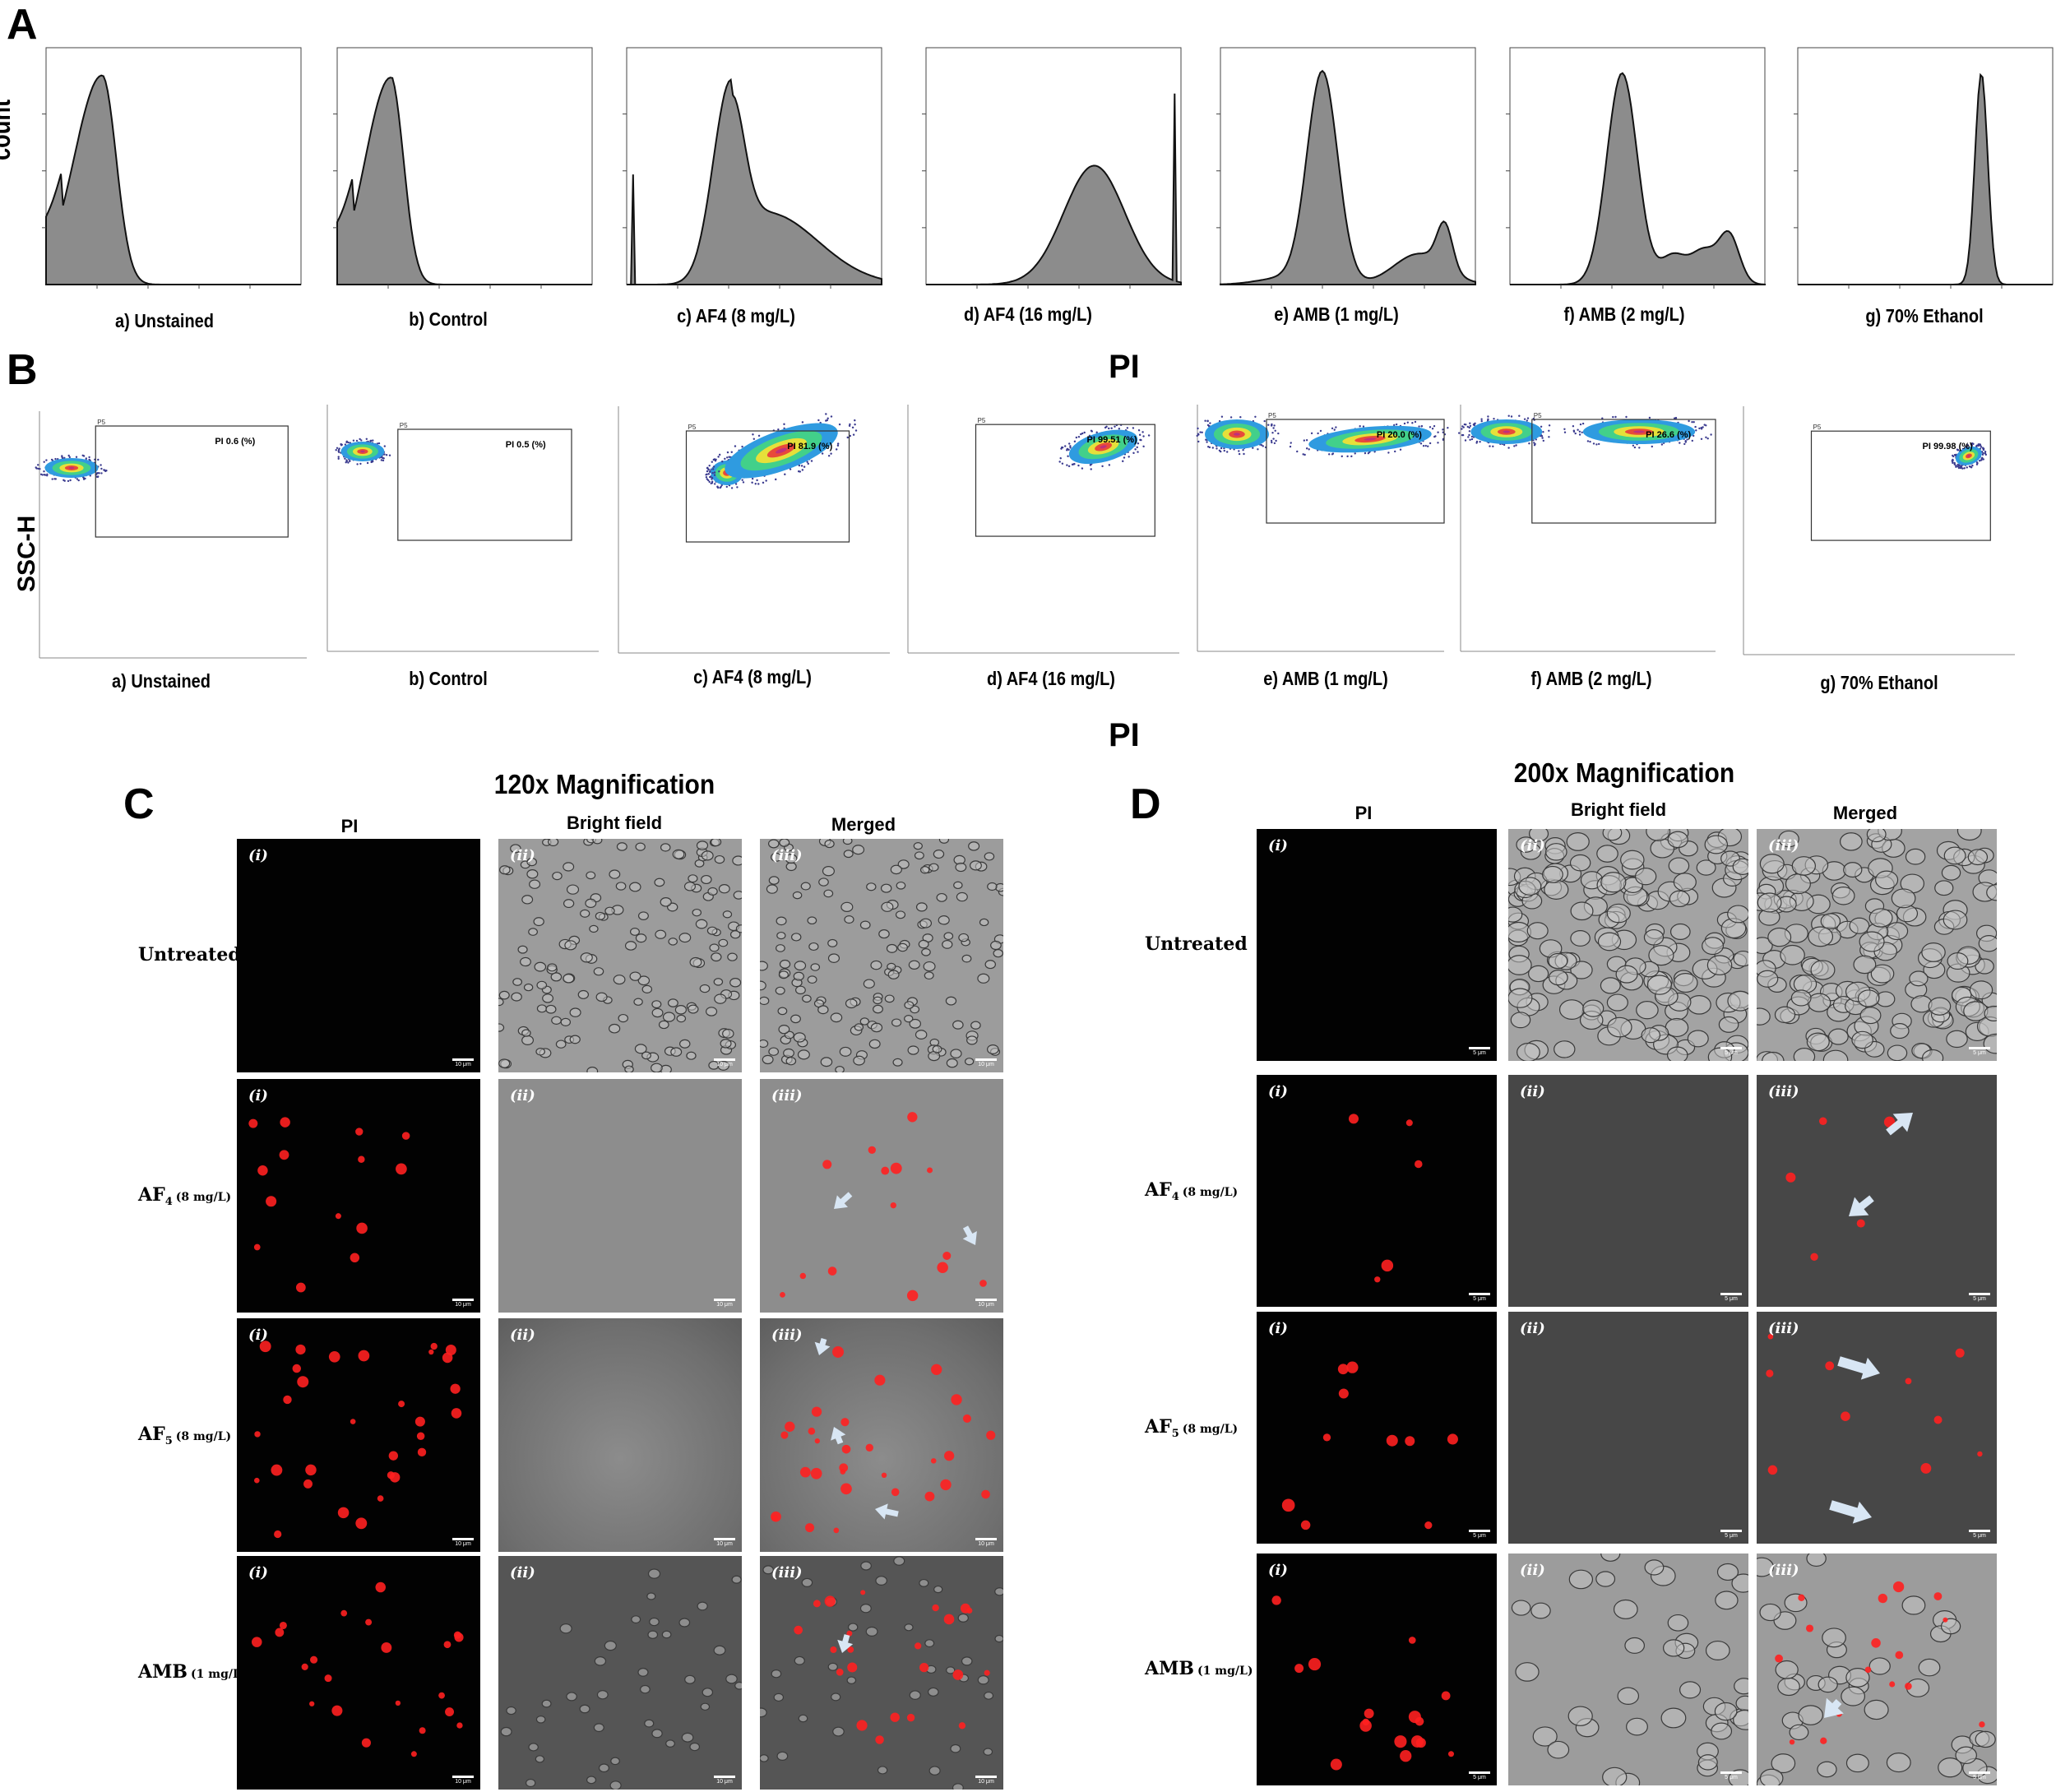 The height and width of the screenshot is (1792, 2056). I want to click on histogram-row, so click(1048, 168).